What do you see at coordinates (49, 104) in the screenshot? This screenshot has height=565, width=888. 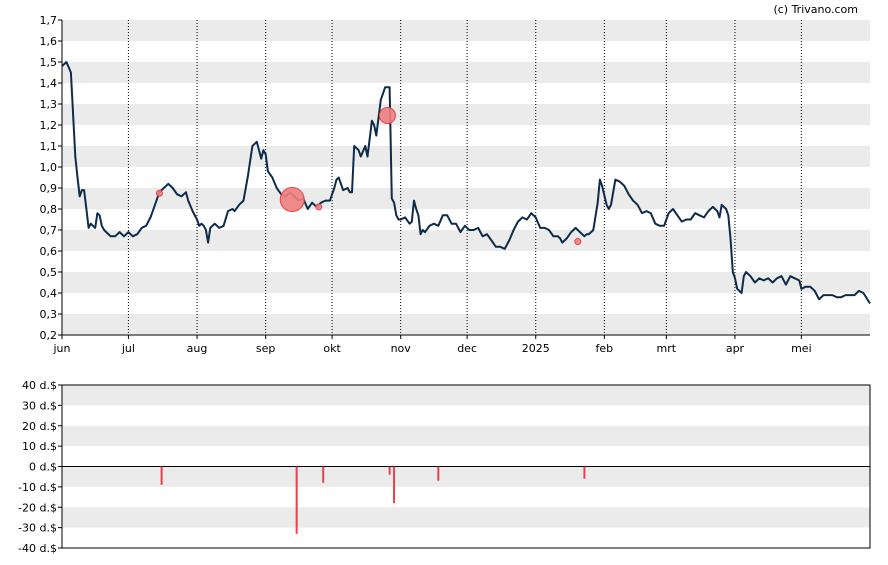 I see `y-tick-label: 1,3` at bounding box center [49, 104].